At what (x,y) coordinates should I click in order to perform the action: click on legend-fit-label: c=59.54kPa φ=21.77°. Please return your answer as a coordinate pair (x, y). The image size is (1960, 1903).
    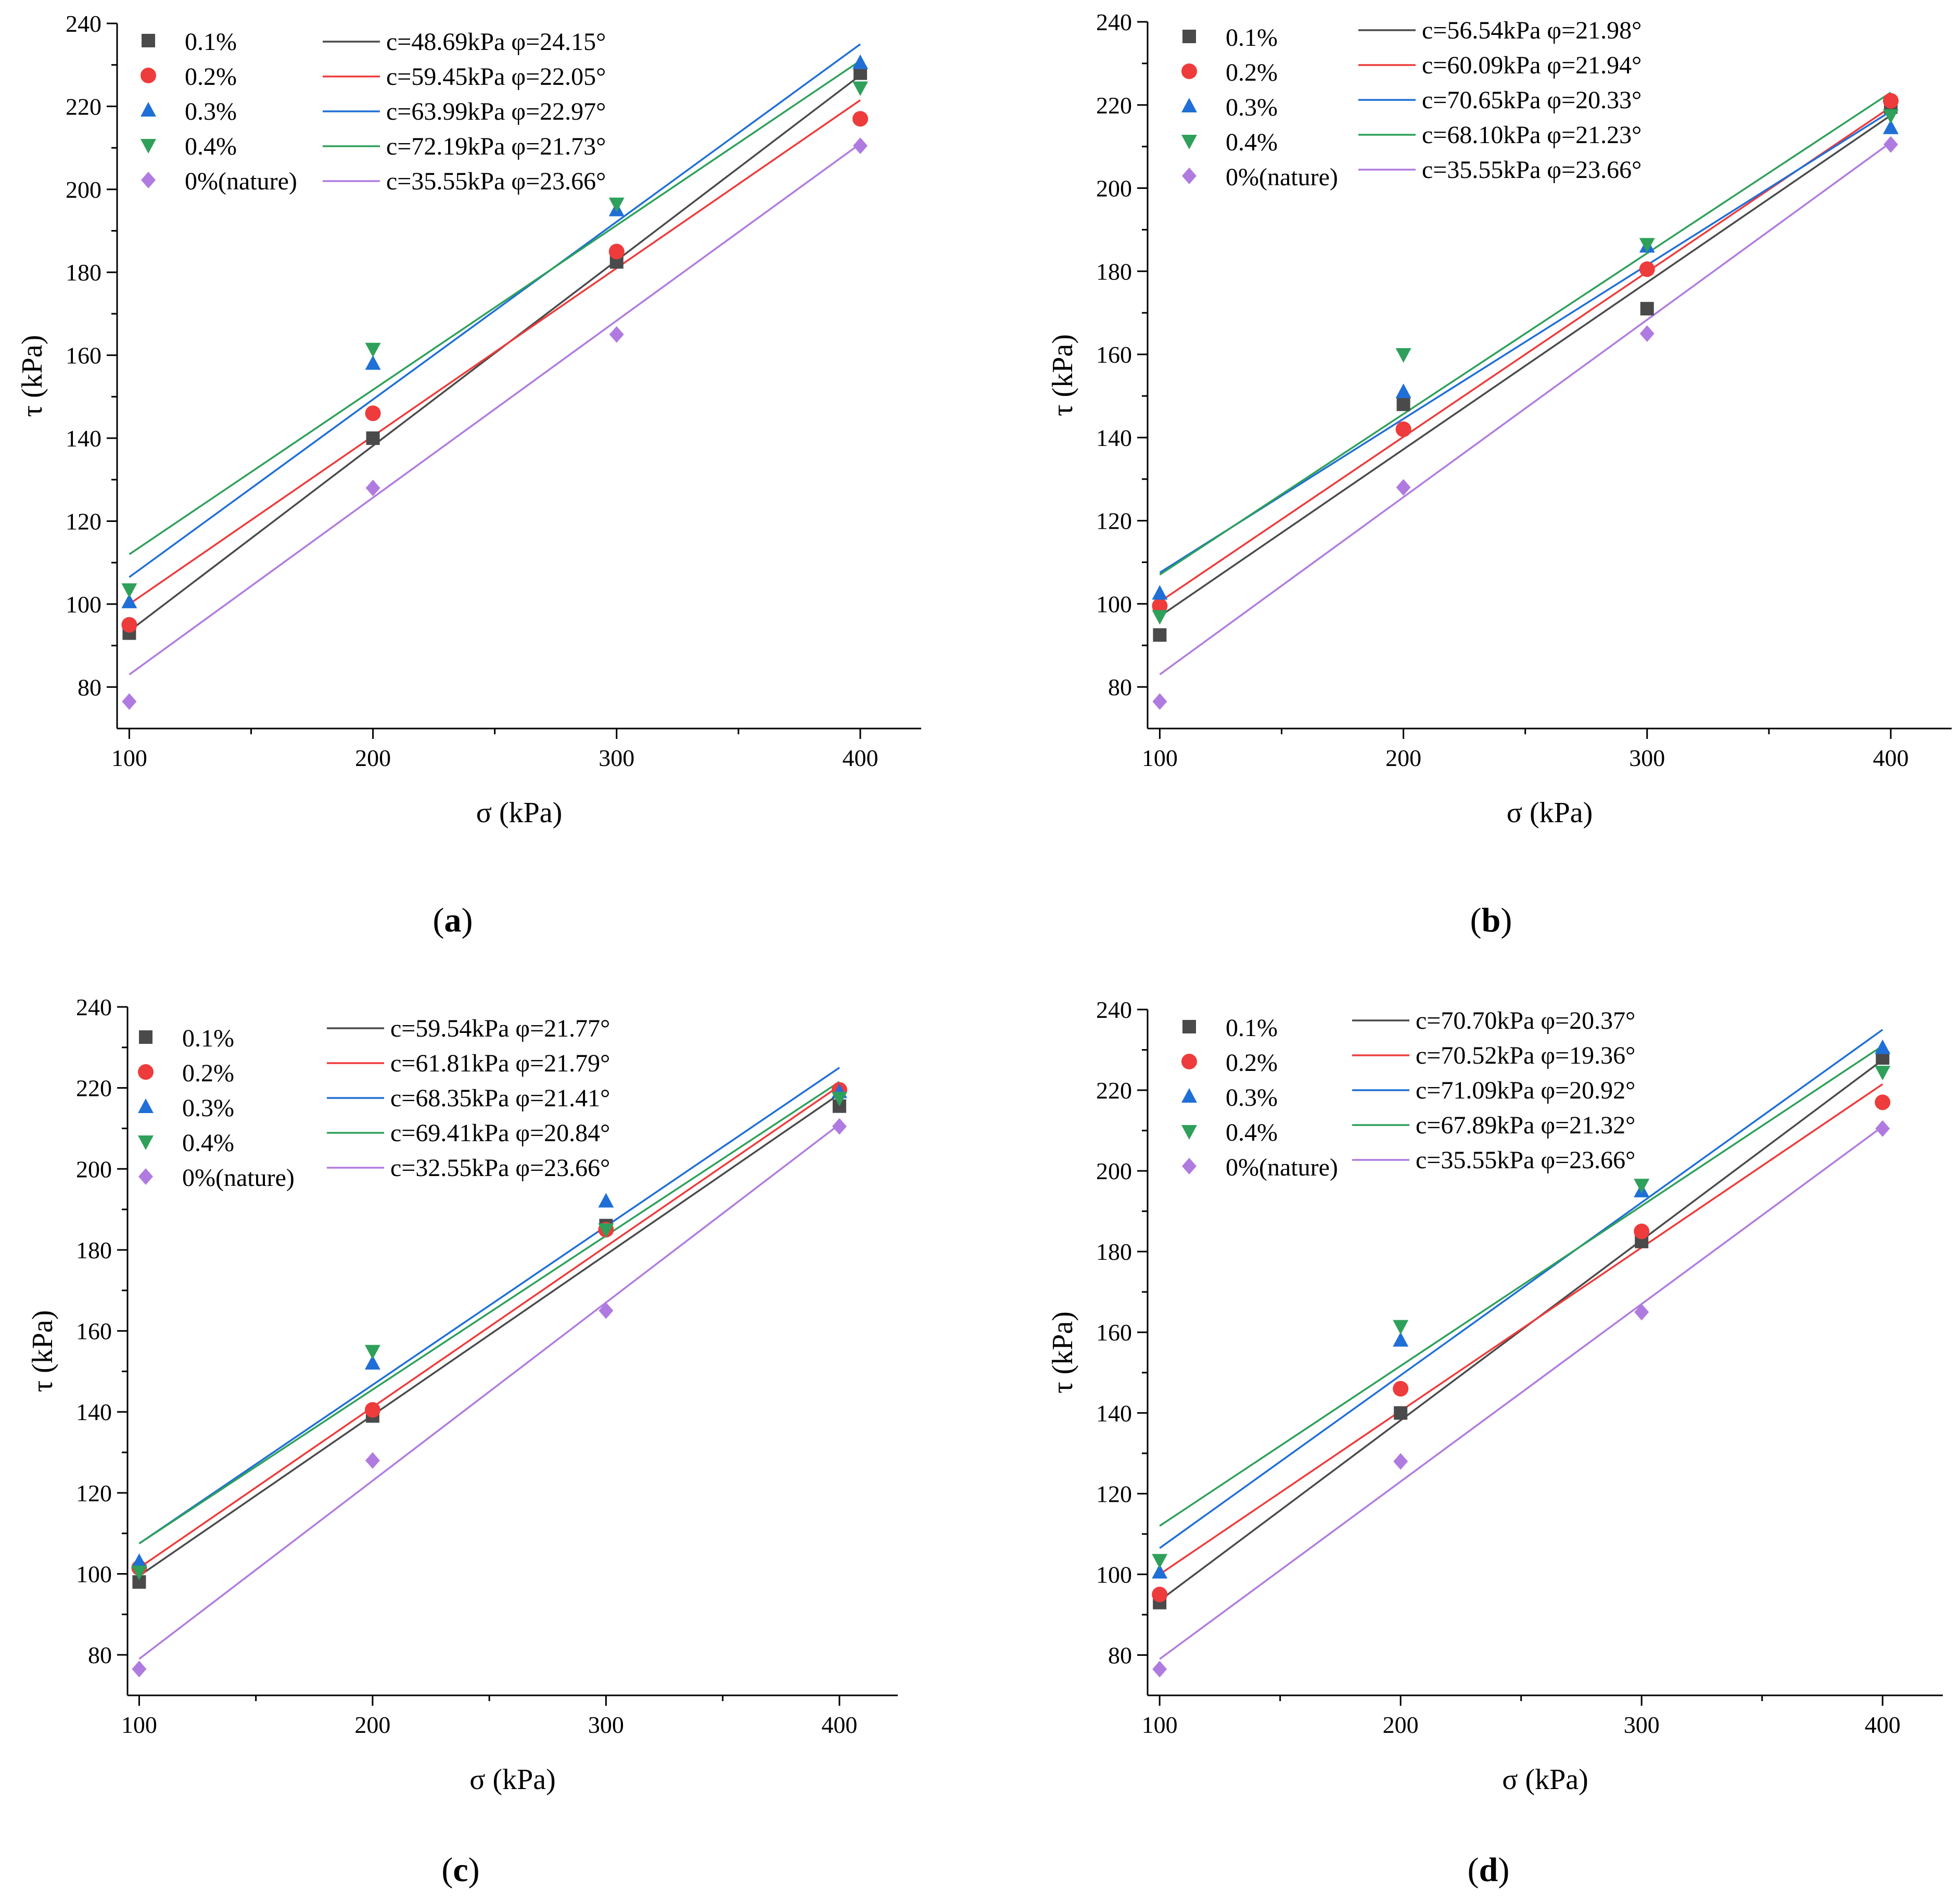
    Looking at the image, I should click on (500, 1028).